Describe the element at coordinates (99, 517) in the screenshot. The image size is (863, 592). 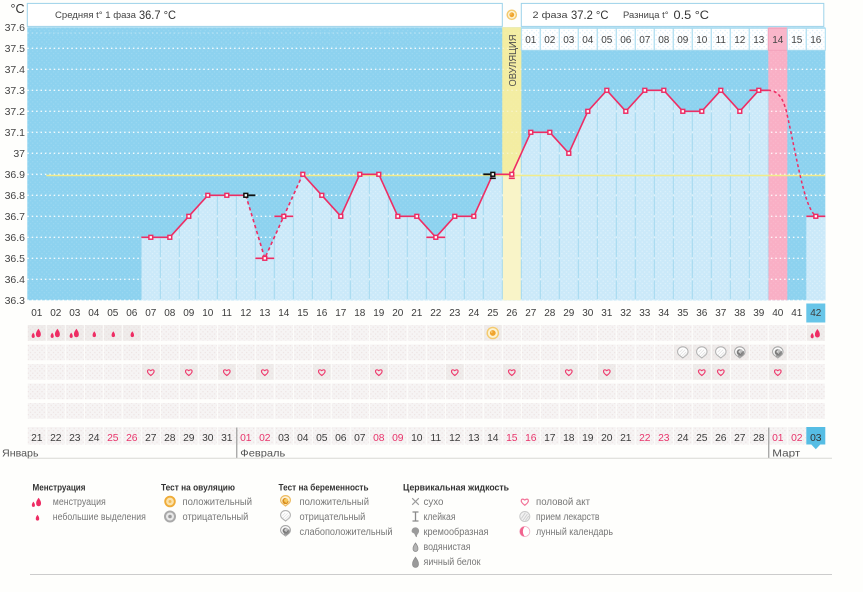
I see `svg-text: небольшие выделения` at that location.